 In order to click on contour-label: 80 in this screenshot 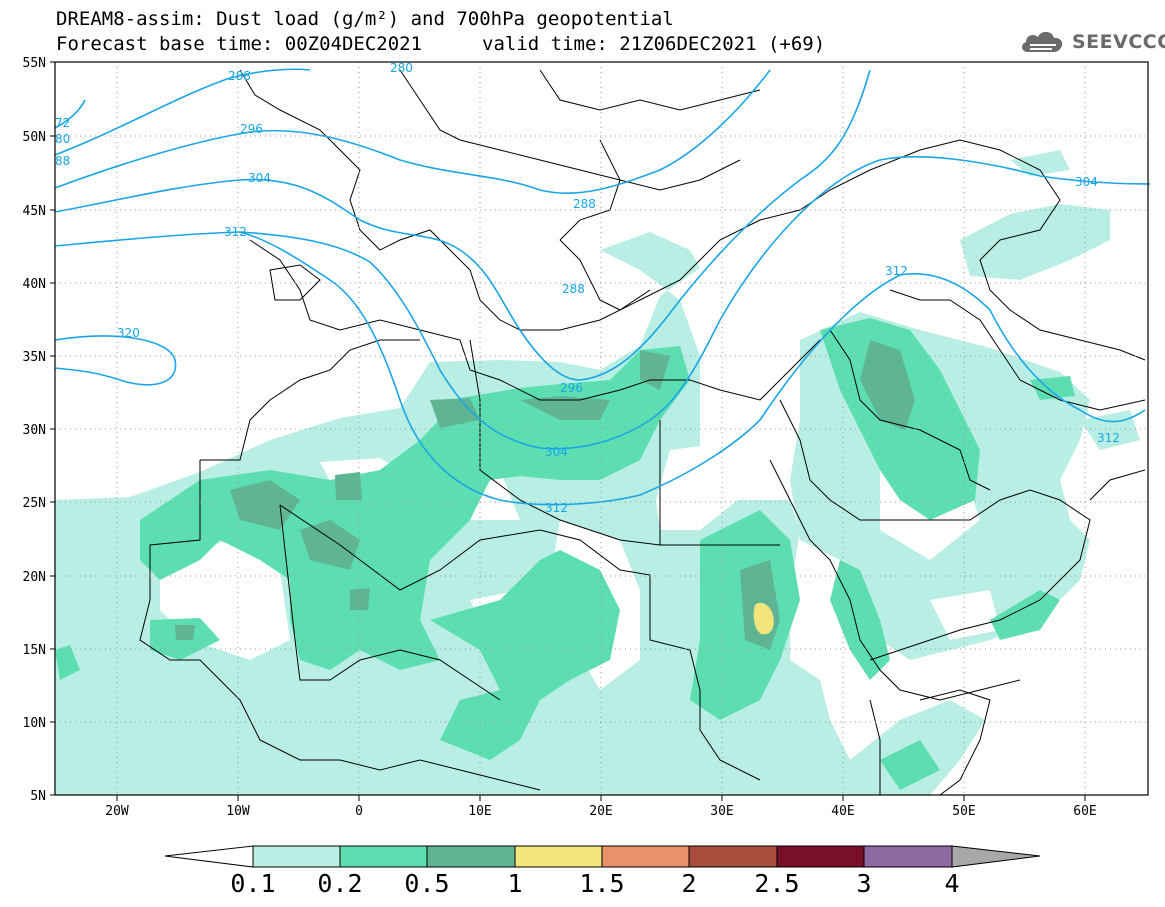, I will do `click(62, 139)`.